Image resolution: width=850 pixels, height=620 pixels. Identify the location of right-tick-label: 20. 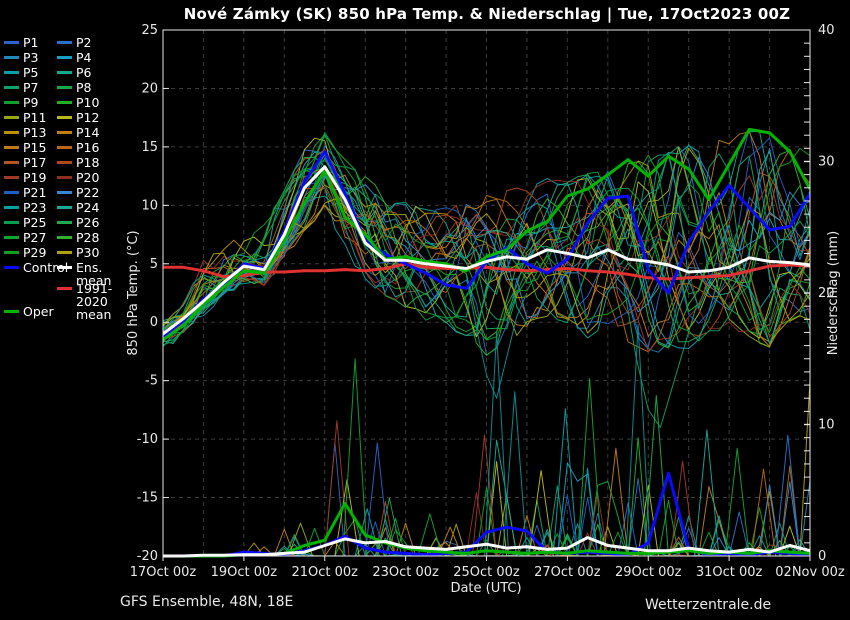
(826, 293).